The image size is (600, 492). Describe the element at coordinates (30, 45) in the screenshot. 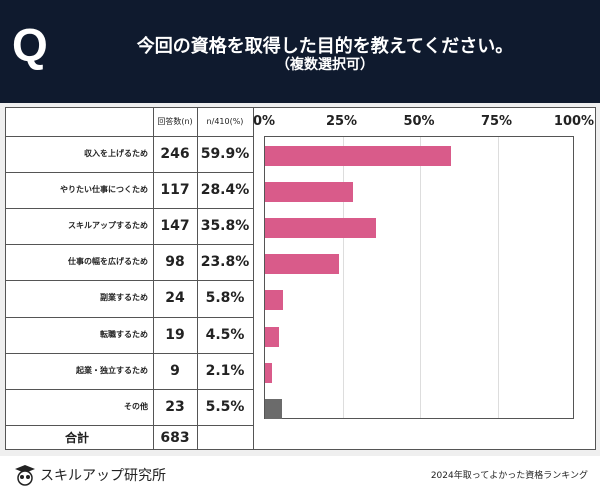

I see `q-mark: Q` at that location.